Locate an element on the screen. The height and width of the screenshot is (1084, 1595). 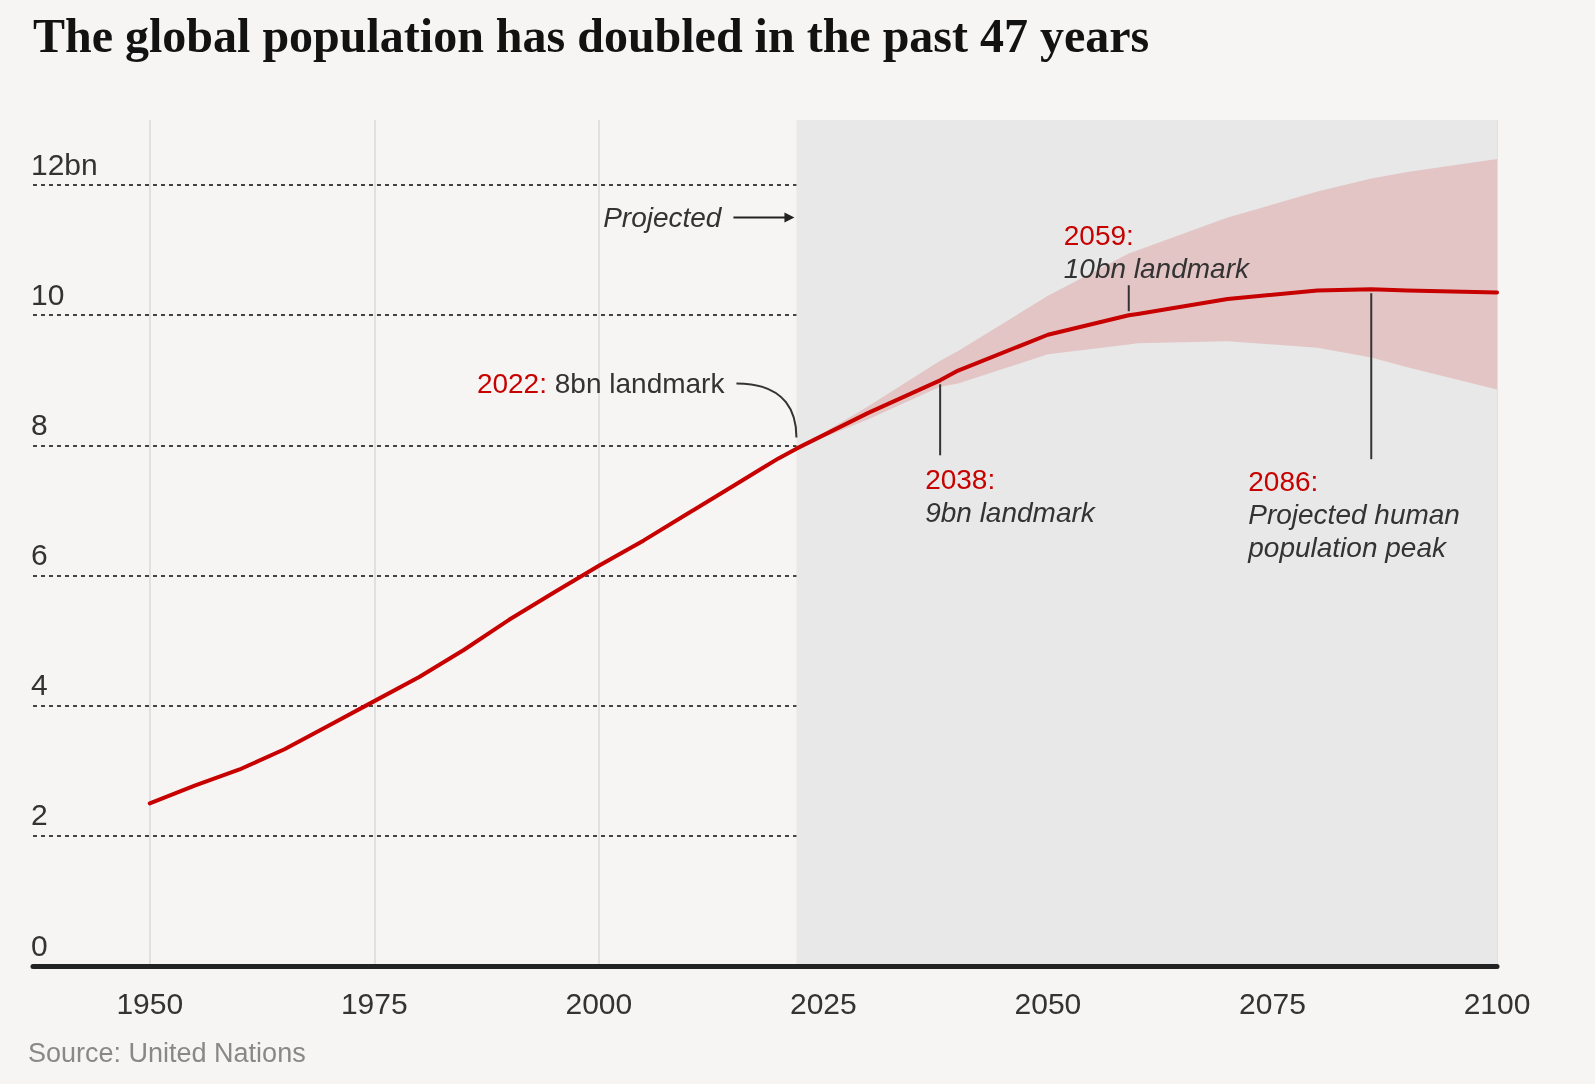
chart-title: The global population has doubled in the past 47 years is located at coordinates (591, 35).